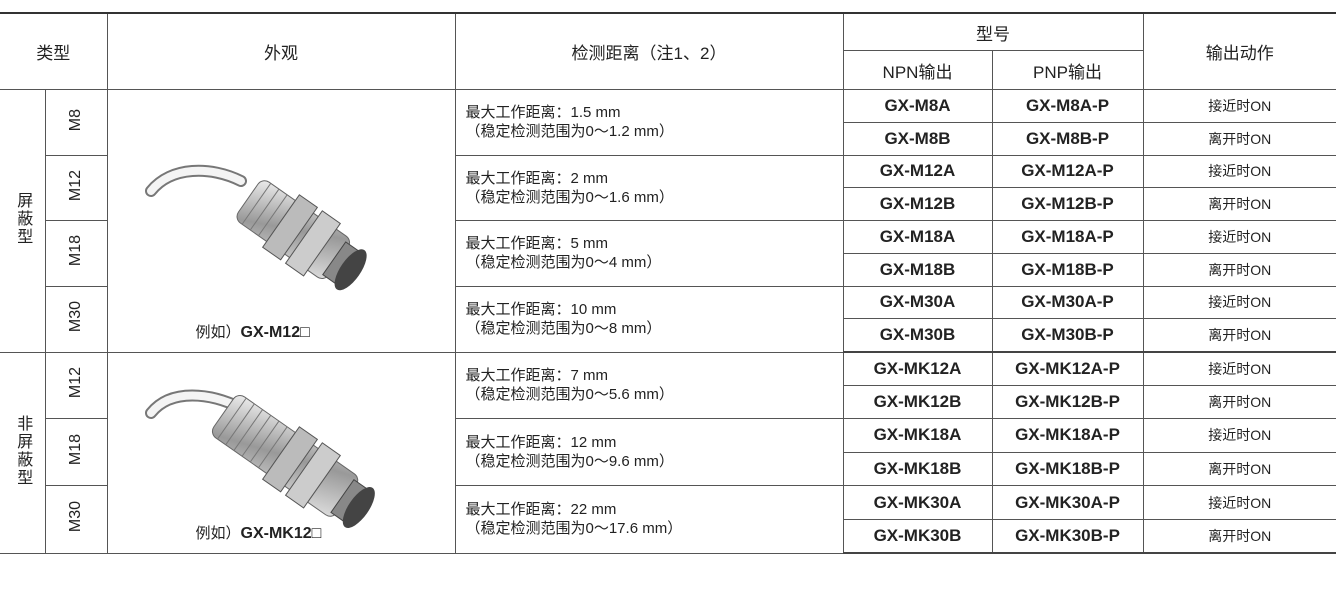 The height and width of the screenshot is (612, 1336). I want to click on max-distance: 最大工作距离：1.5 mm, so click(543, 113).